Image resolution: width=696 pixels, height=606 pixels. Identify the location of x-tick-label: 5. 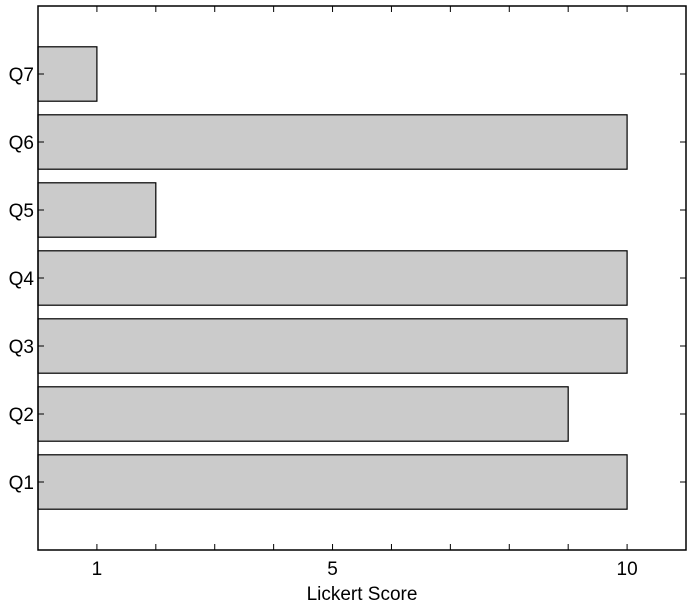
(332, 569).